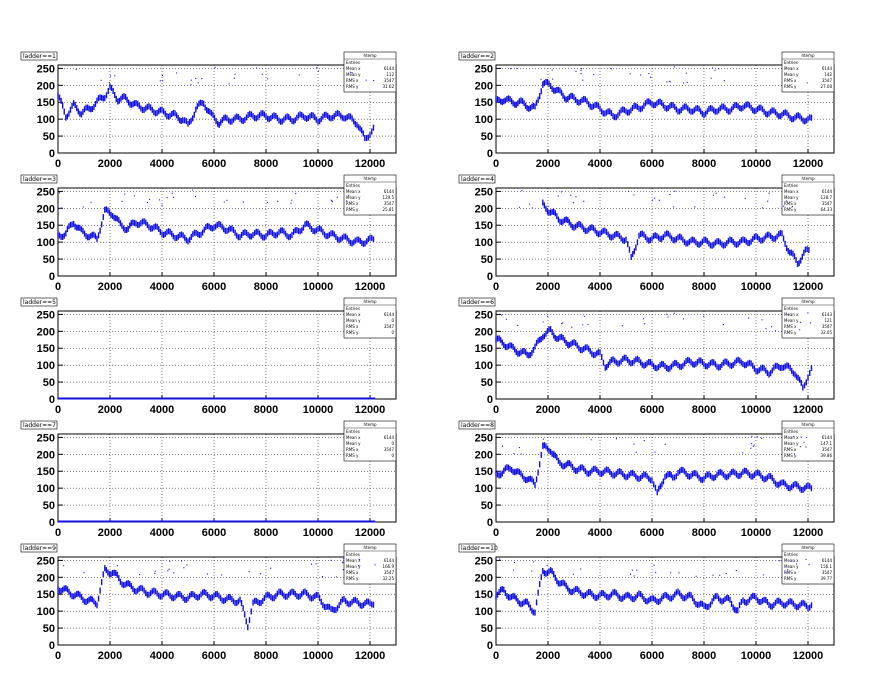 The width and height of the screenshot is (896, 676). Describe the element at coordinates (389, 566) in the screenshot. I see `stats-value: 166.9` at that location.